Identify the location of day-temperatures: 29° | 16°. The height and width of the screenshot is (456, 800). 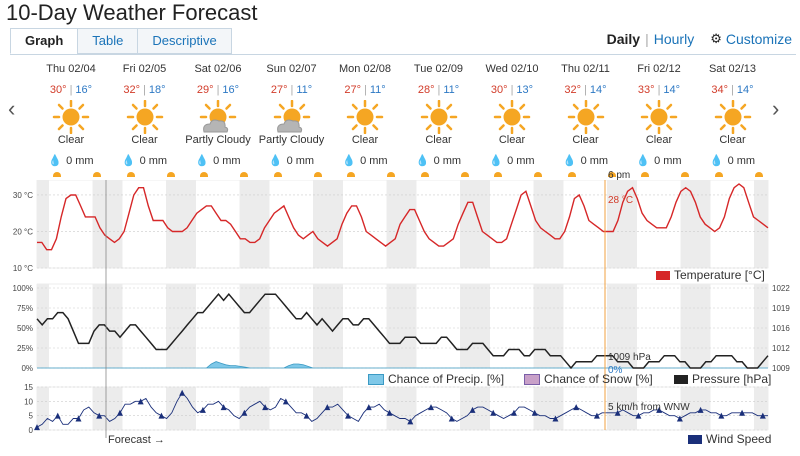
(218, 91).